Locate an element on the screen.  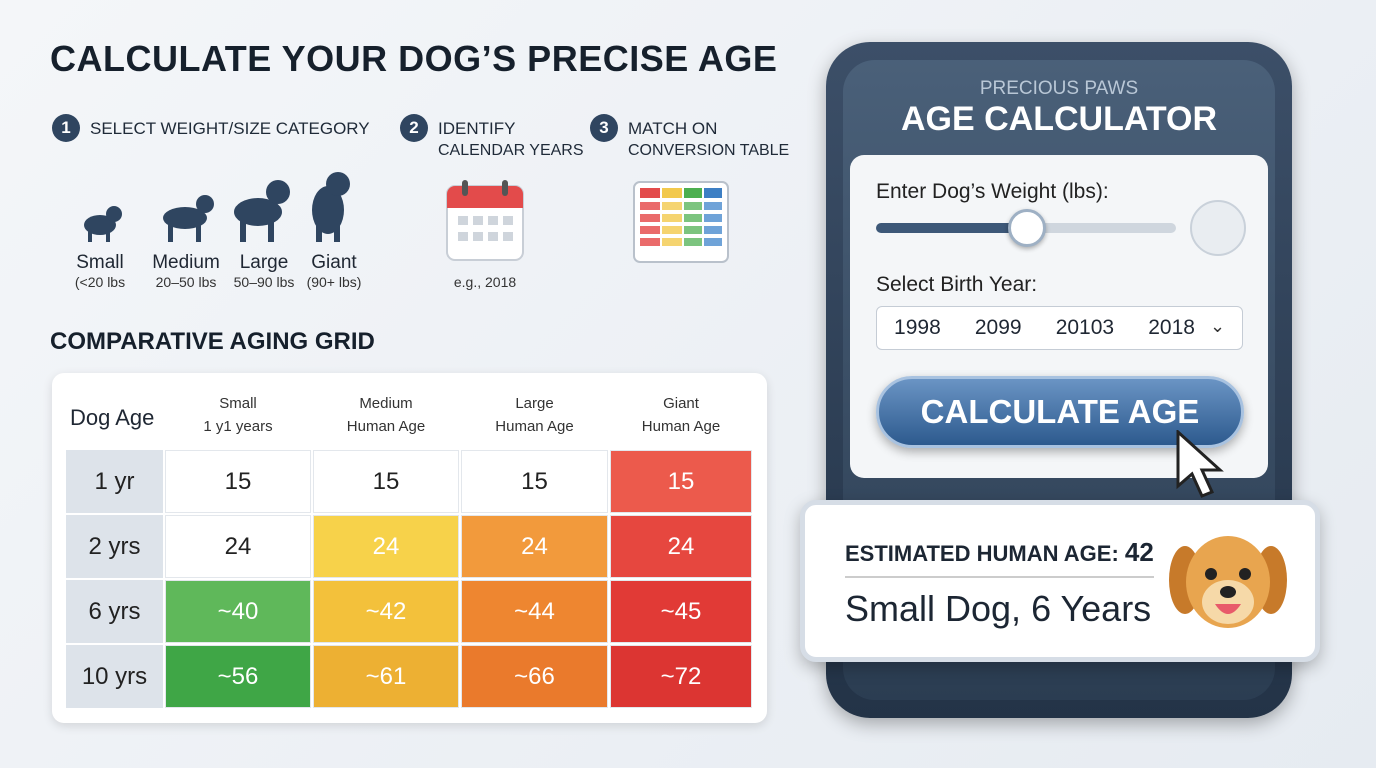
step-line: MATCH ON is located at coordinates (673, 128).